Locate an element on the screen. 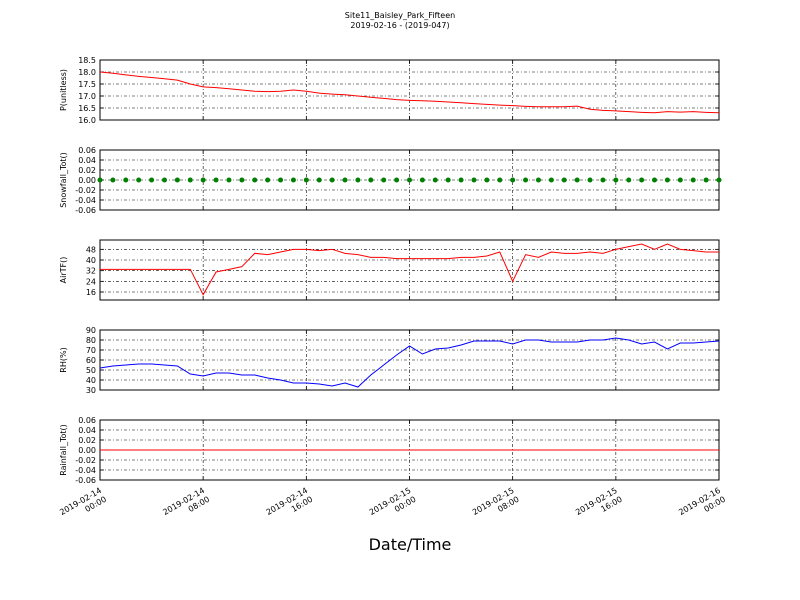  y-tick-label: 18.0 is located at coordinates (87, 72).